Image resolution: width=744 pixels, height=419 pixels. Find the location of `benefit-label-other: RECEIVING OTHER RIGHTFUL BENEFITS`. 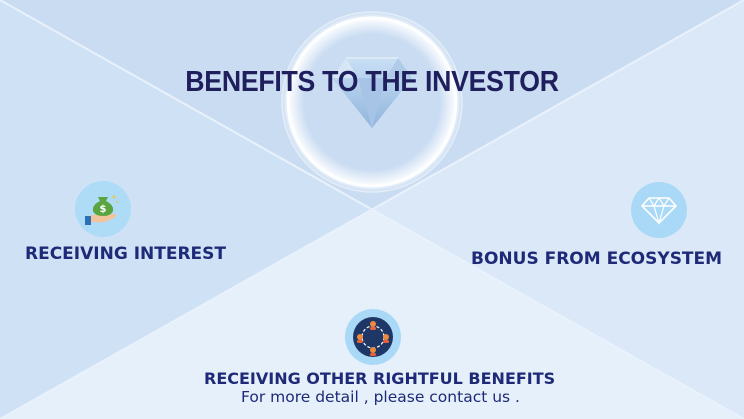

benefit-label-other: RECEIVING OTHER RIGHTFUL BENEFITS is located at coordinates (380, 378).